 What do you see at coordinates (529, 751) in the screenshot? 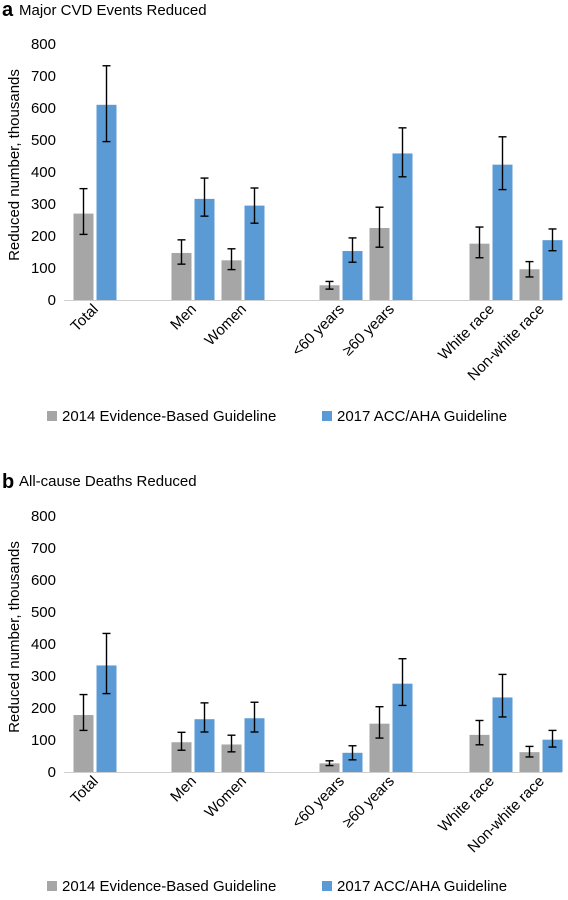
I see `panel-b-errorbar-non-white-race-2014` at bounding box center [529, 751].